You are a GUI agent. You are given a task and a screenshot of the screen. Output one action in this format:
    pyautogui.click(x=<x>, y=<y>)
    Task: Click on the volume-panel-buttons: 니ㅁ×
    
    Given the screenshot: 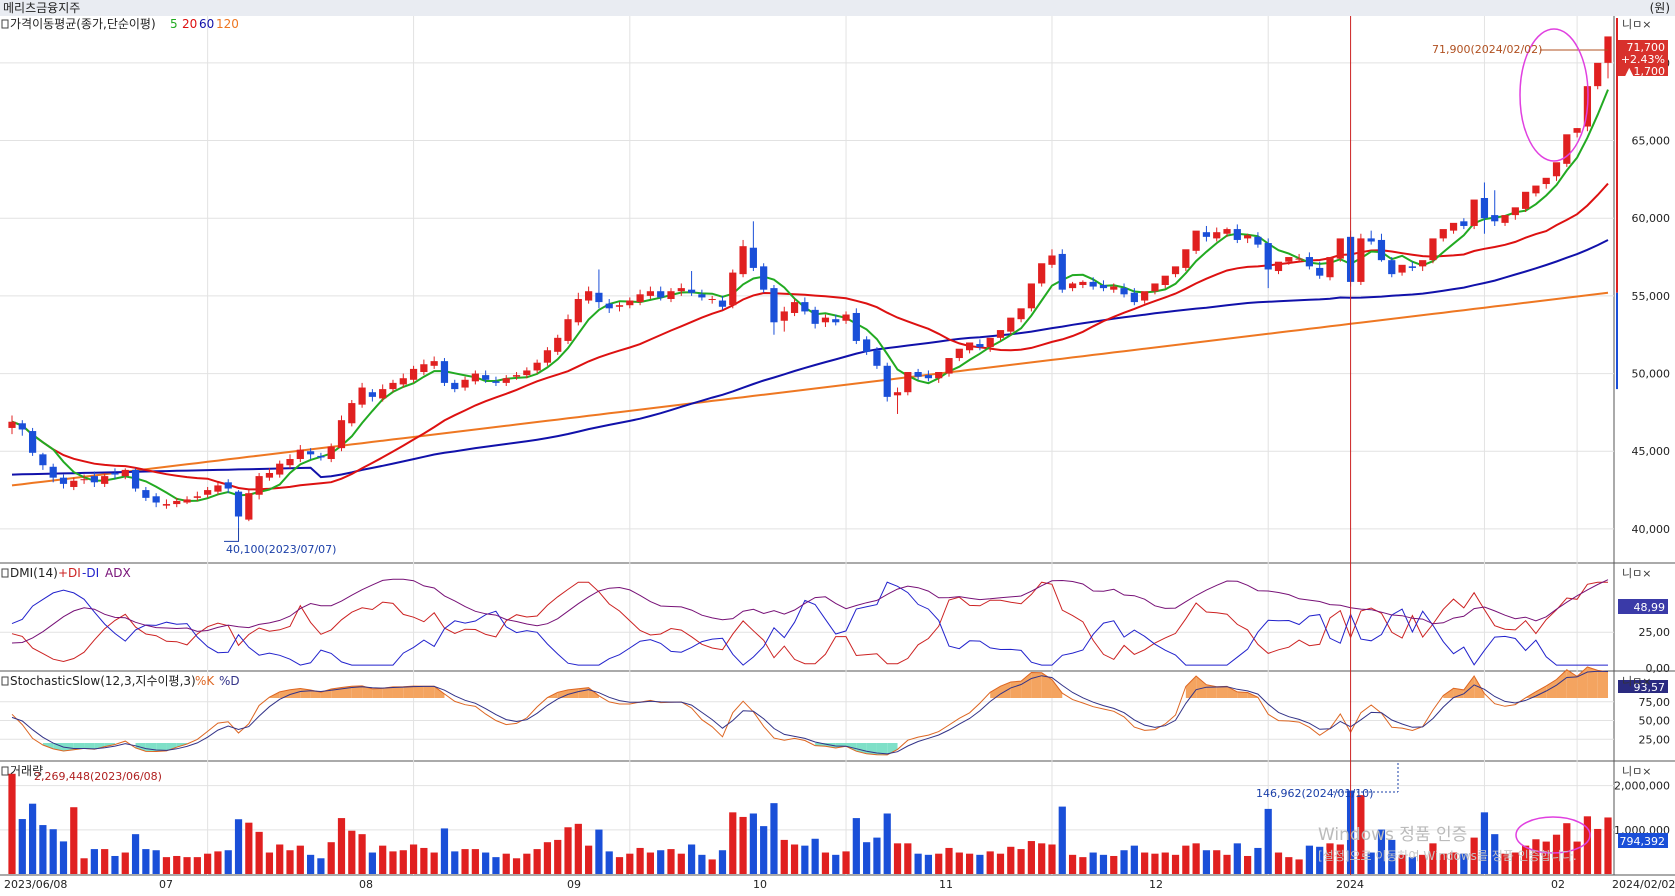 What is the action you would take?
    pyautogui.click(x=1636, y=771)
    